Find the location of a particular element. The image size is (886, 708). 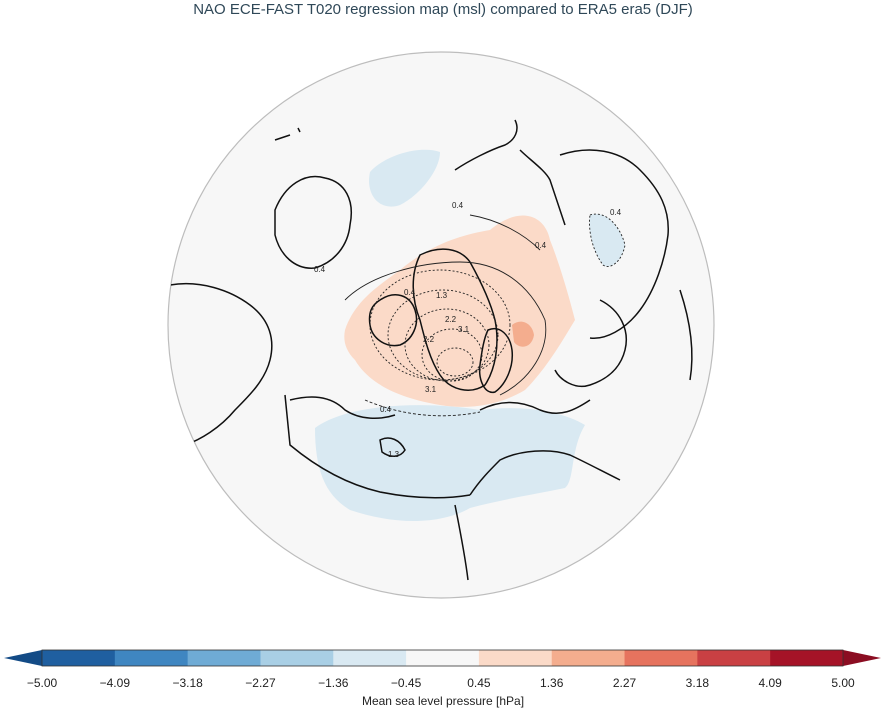

contour-label-4: 0.4 is located at coordinates (320, 269).